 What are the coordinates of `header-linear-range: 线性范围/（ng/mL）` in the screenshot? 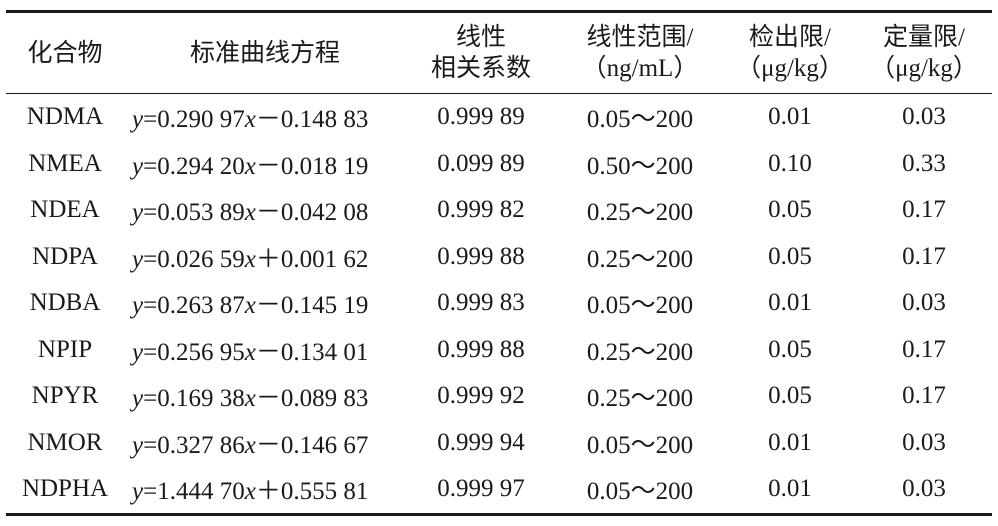 It's located at (640, 53).